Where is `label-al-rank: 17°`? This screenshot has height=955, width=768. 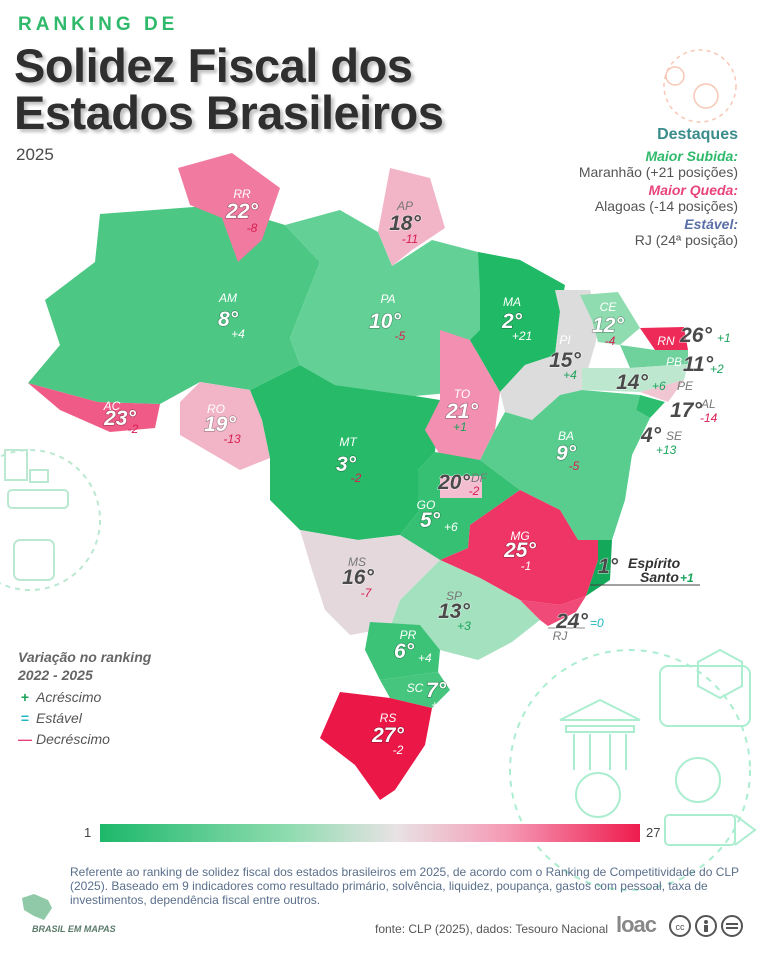
label-al-rank: 17° is located at coordinates (686, 410).